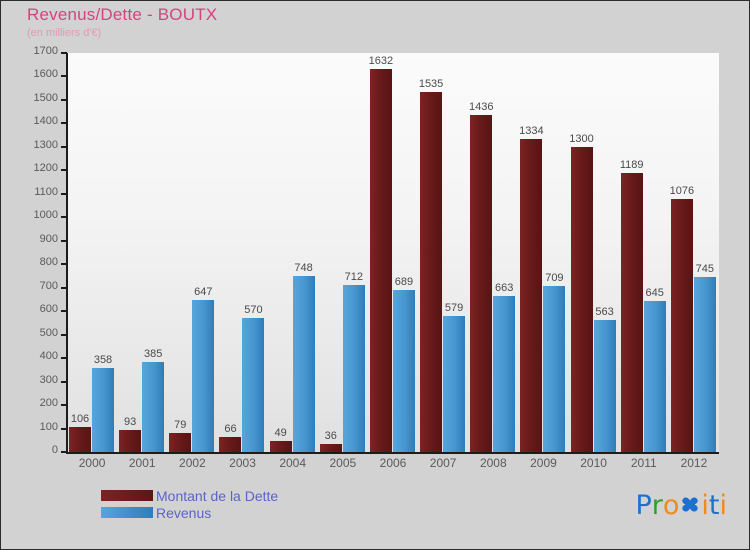 The width and height of the screenshot is (750, 550). What do you see at coordinates (92, 463) in the screenshot?
I see `x-axis-label: 2000` at bounding box center [92, 463].